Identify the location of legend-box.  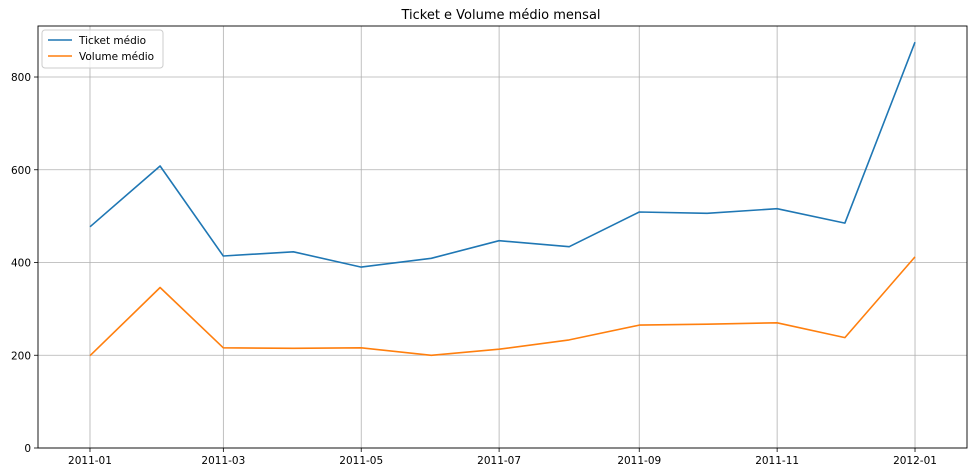
(102, 49).